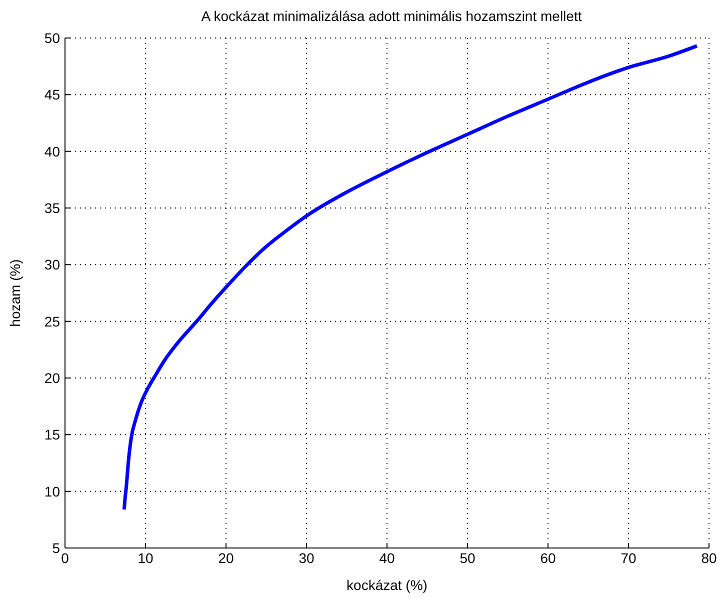 Image resolution: width=723 pixels, height=606 pixels. I want to click on y-tick-label: 40, so click(52, 151).